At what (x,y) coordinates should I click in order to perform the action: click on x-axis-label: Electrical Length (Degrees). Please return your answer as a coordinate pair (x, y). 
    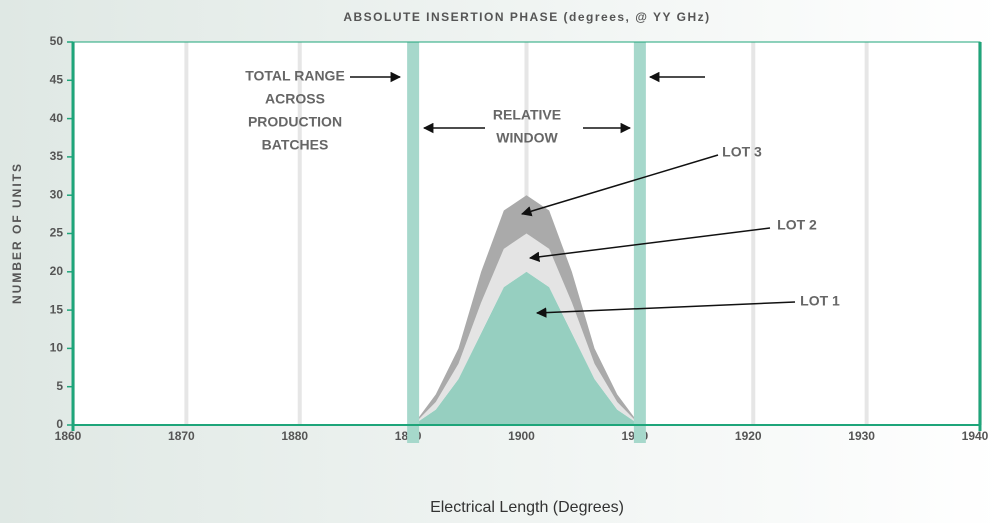
    Looking at the image, I should click on (527, 507).